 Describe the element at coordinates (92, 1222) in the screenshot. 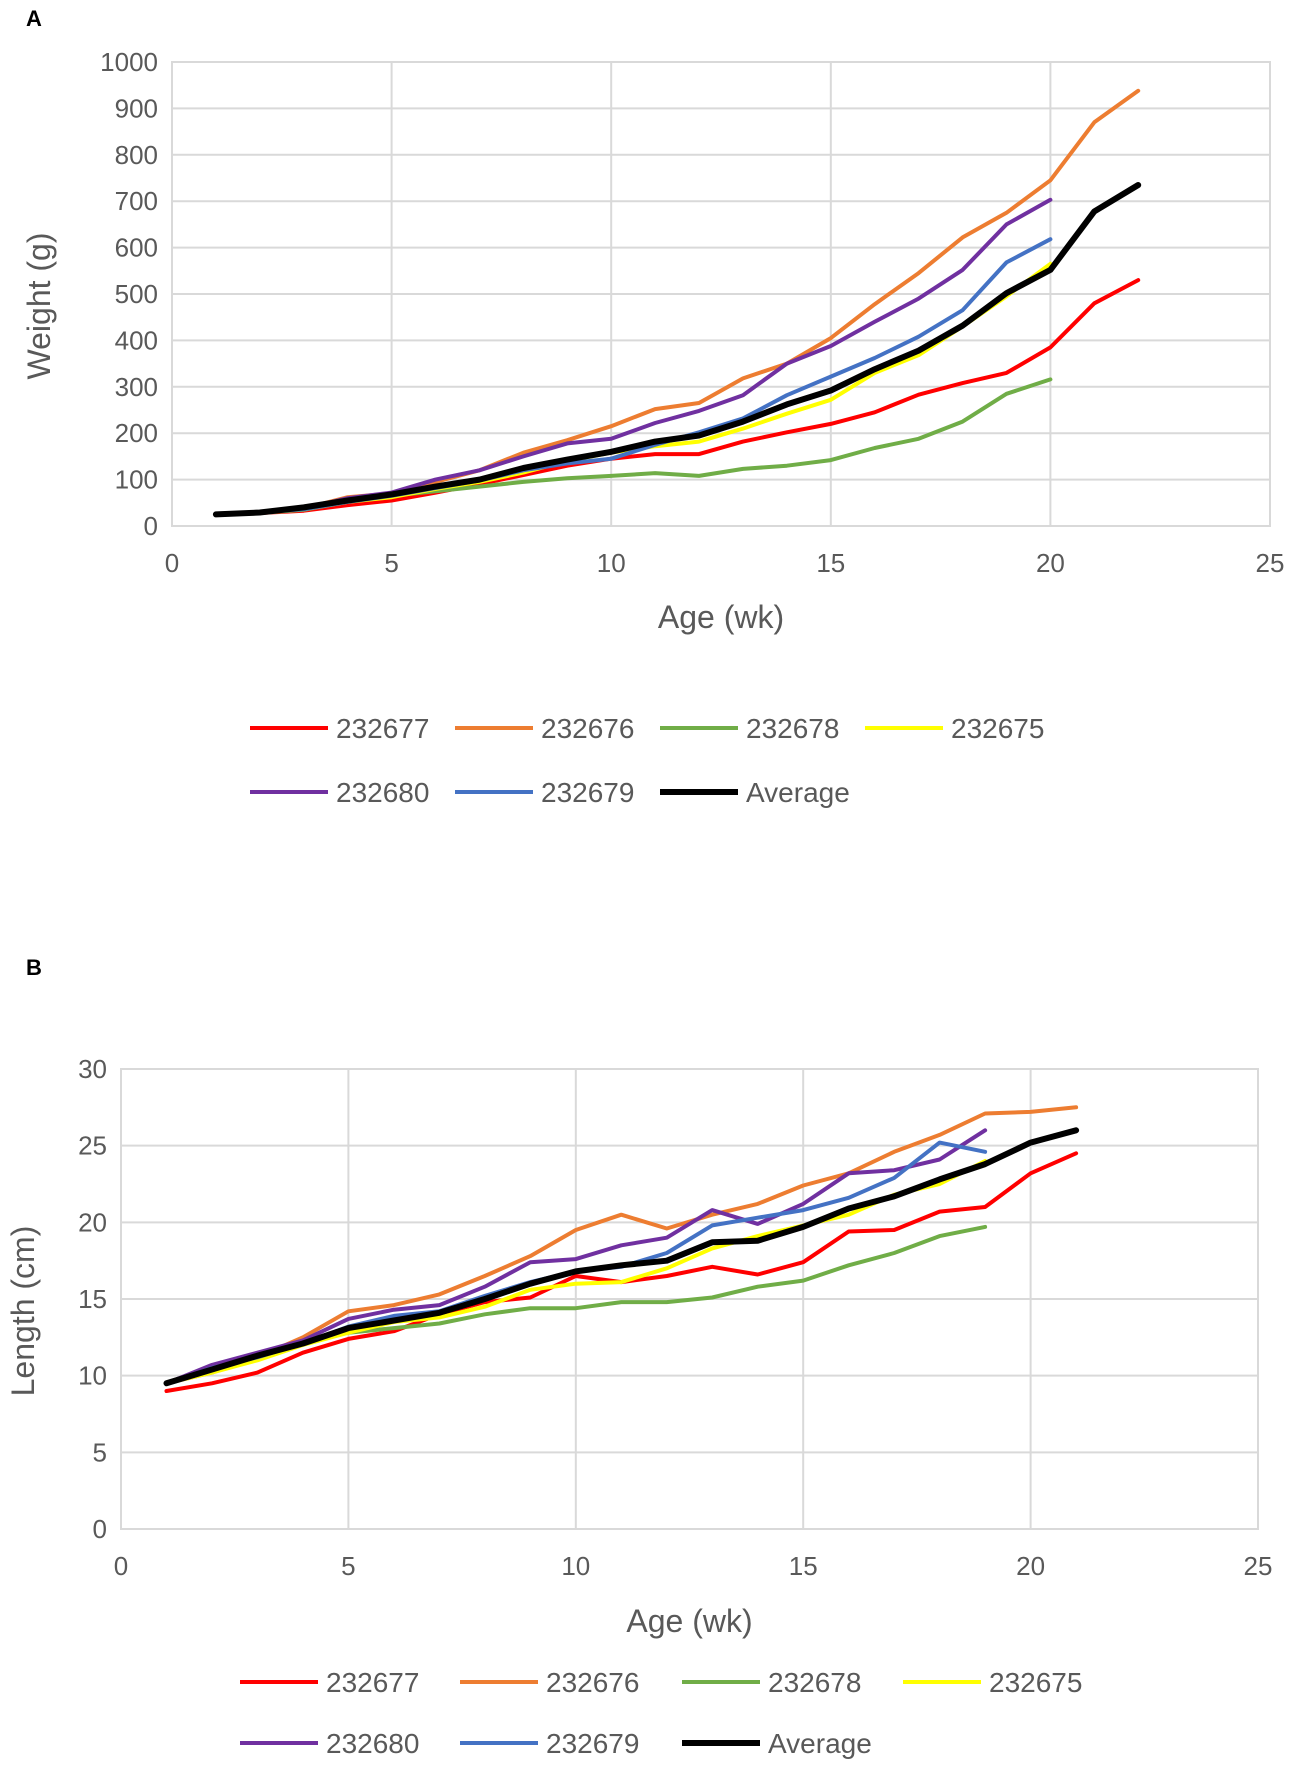

I see `y-tick-label: 20` at that location.